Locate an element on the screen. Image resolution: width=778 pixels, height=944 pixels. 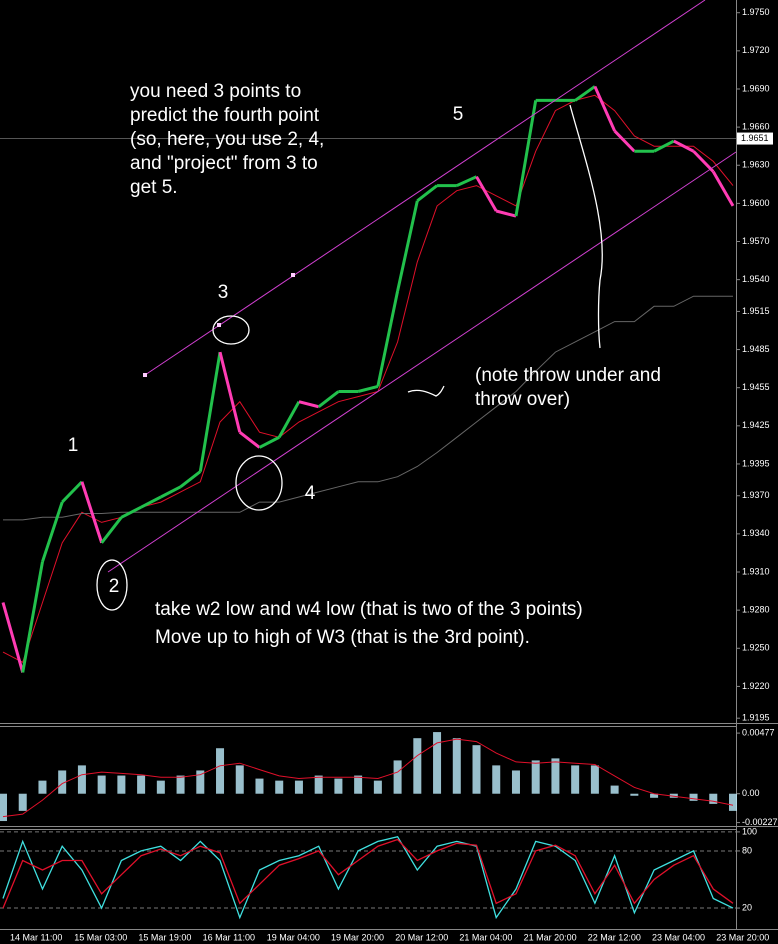
circle-w4 is located at coordinates (259, 483).